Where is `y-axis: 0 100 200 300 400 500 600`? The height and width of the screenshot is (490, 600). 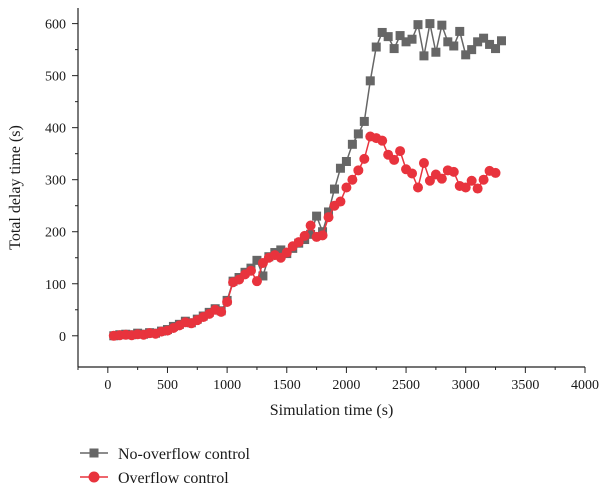 y-axis: 0 100 200 300 400 500 600 is located at coordinates (61, 181).